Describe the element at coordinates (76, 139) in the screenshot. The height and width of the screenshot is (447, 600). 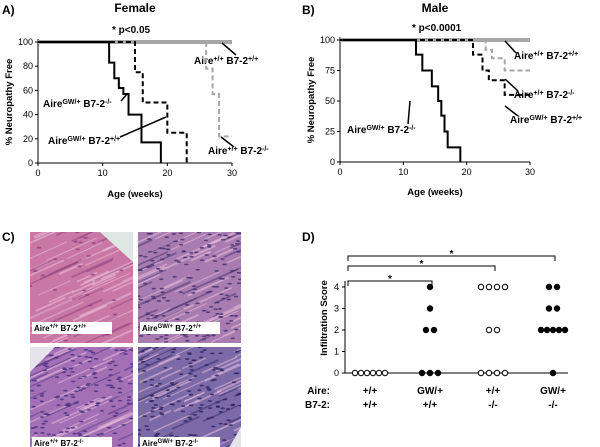
I see `series-label-sup: GW/+` at that location.